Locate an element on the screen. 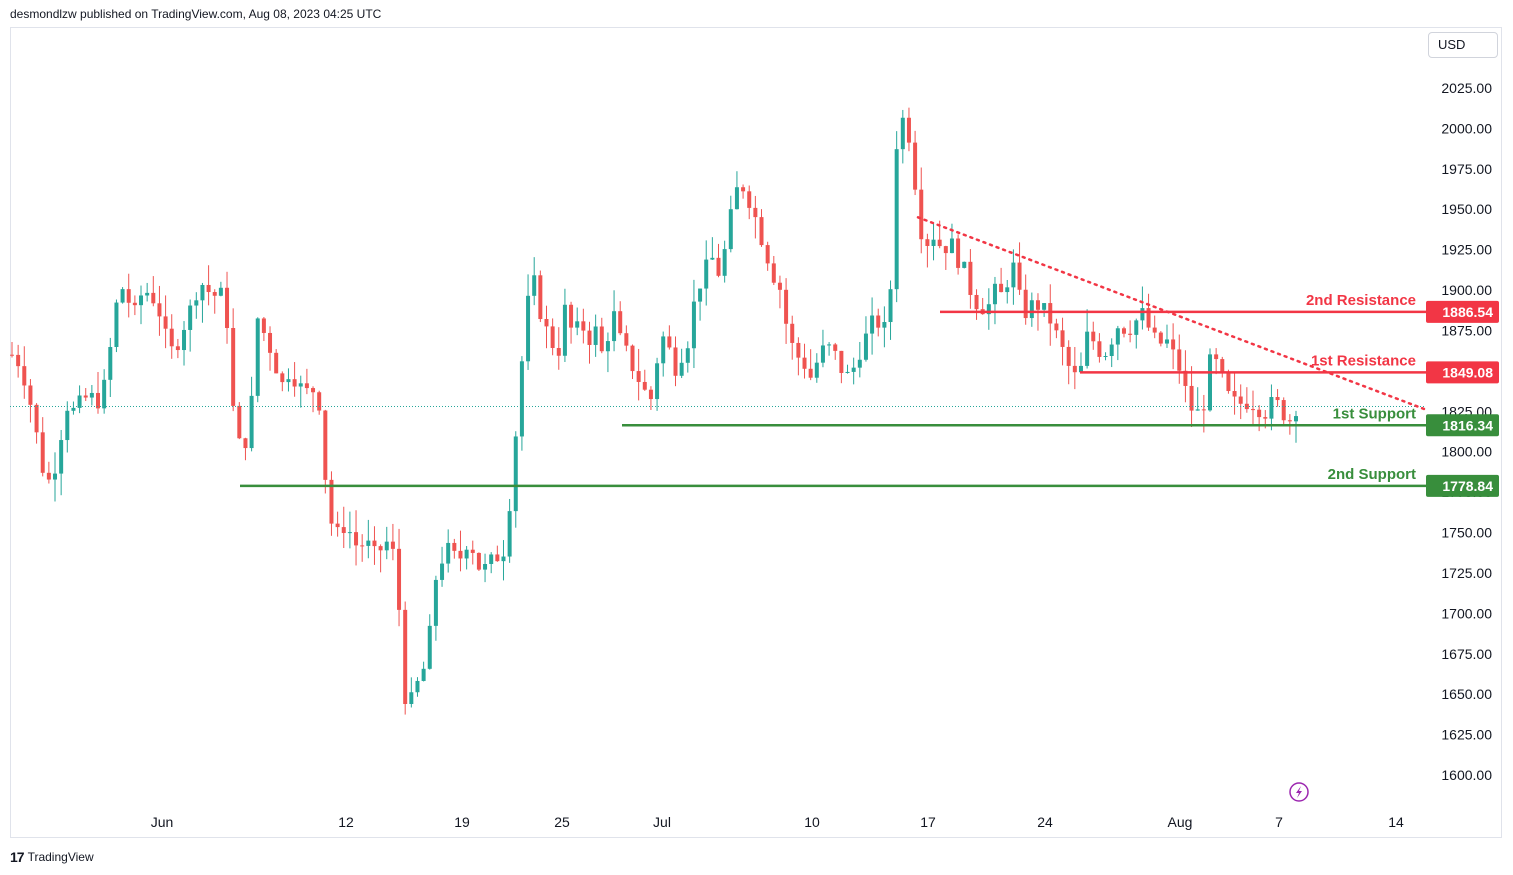 The width and height of the screenshot is (1513, 875). y-axis-tick-label: 1925.00 is located at coordinates (1466, 250).